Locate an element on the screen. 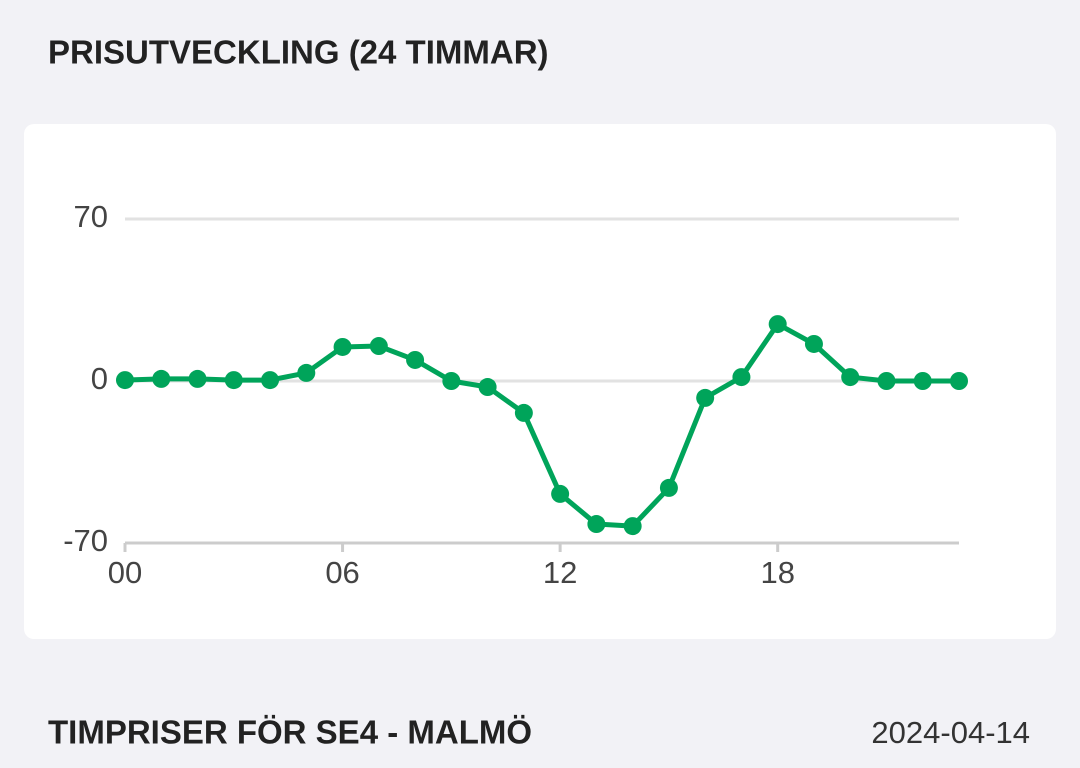  heading: PRISUTVECKLING (24 TIMMAR) is located at coordinates (298, 52).